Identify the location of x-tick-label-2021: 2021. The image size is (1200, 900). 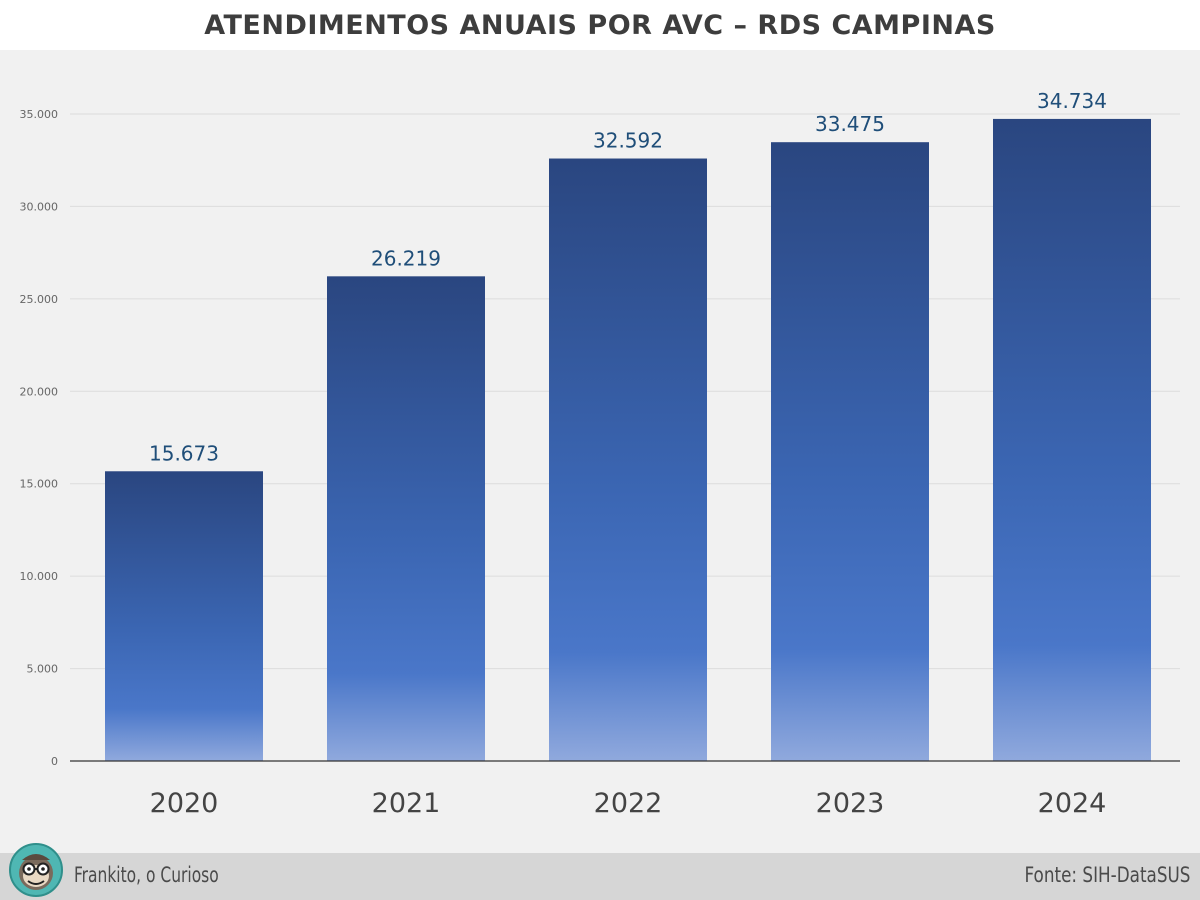
(406, 803).